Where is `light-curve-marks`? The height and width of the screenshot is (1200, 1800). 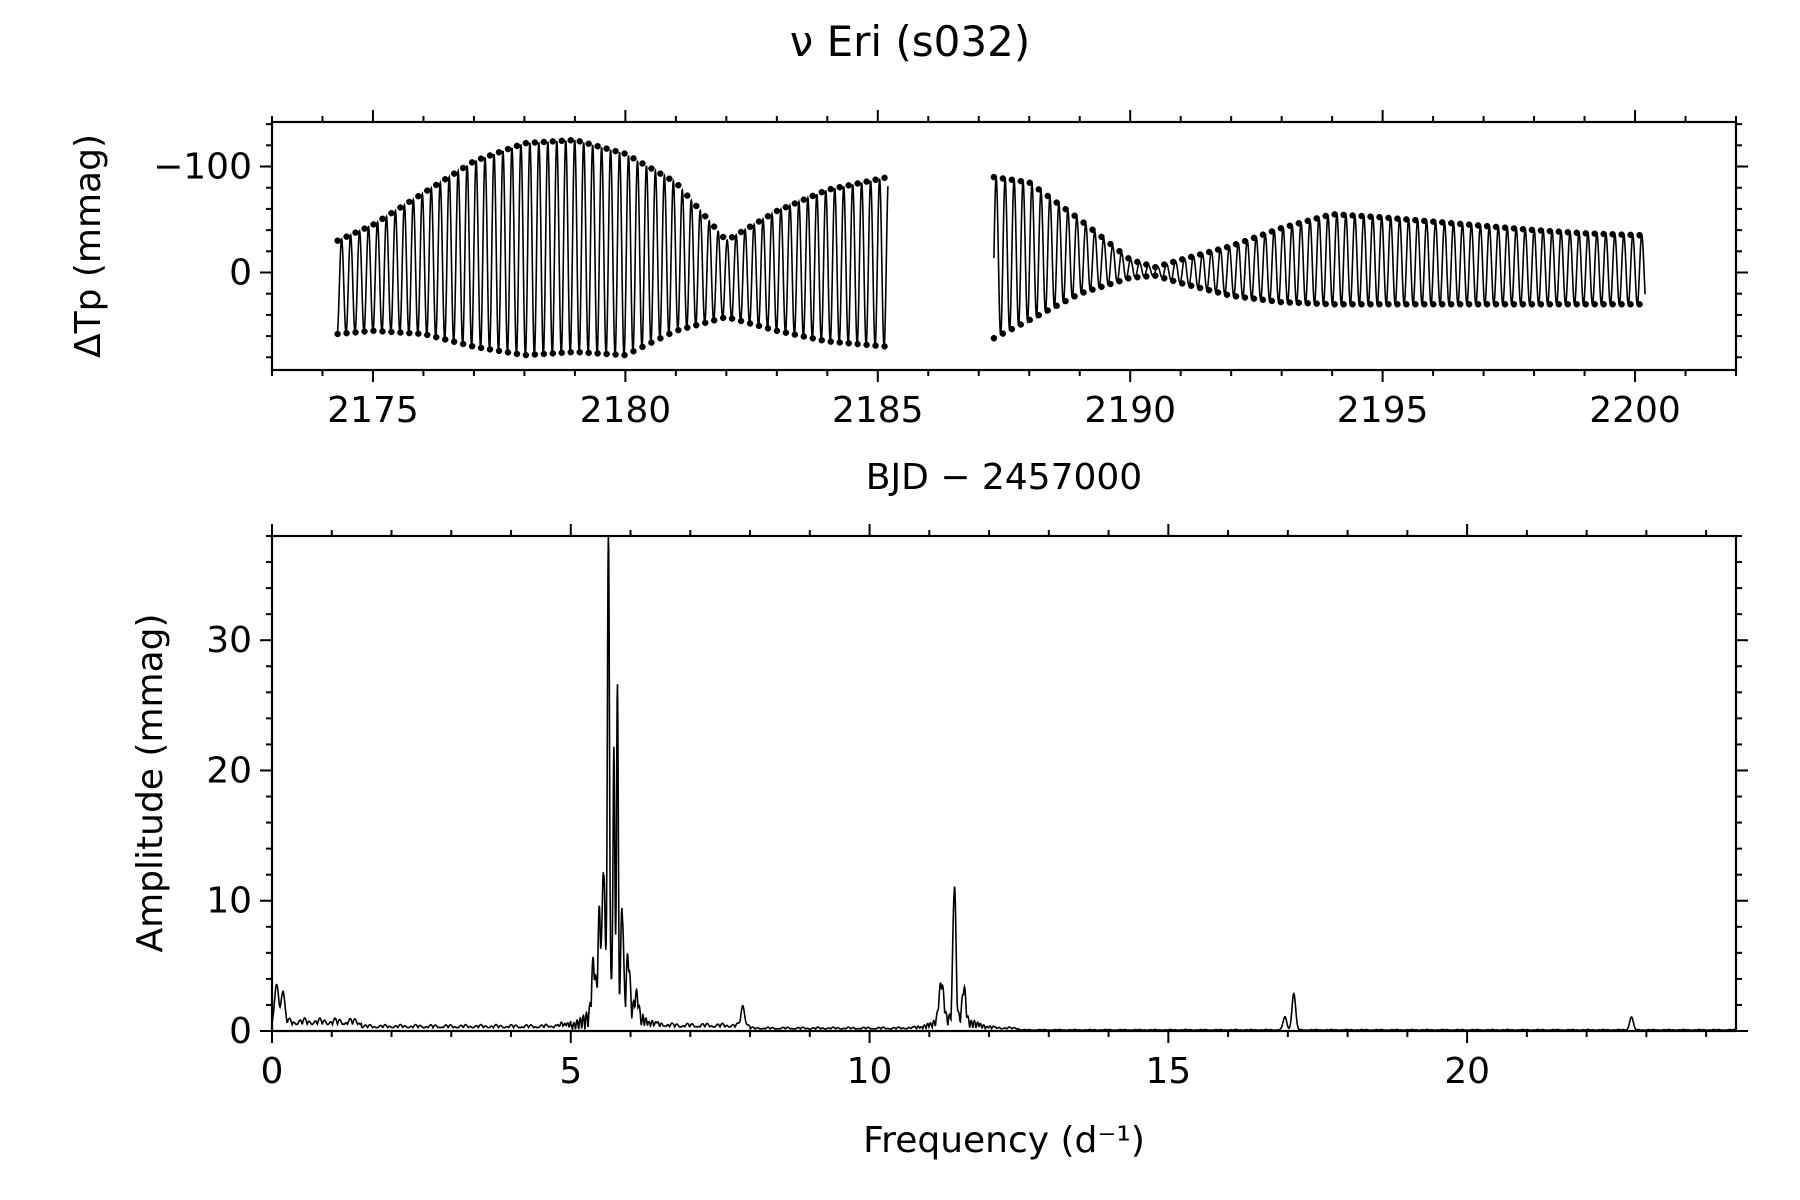
light-curve-marks is located at coordinates (990, 248).